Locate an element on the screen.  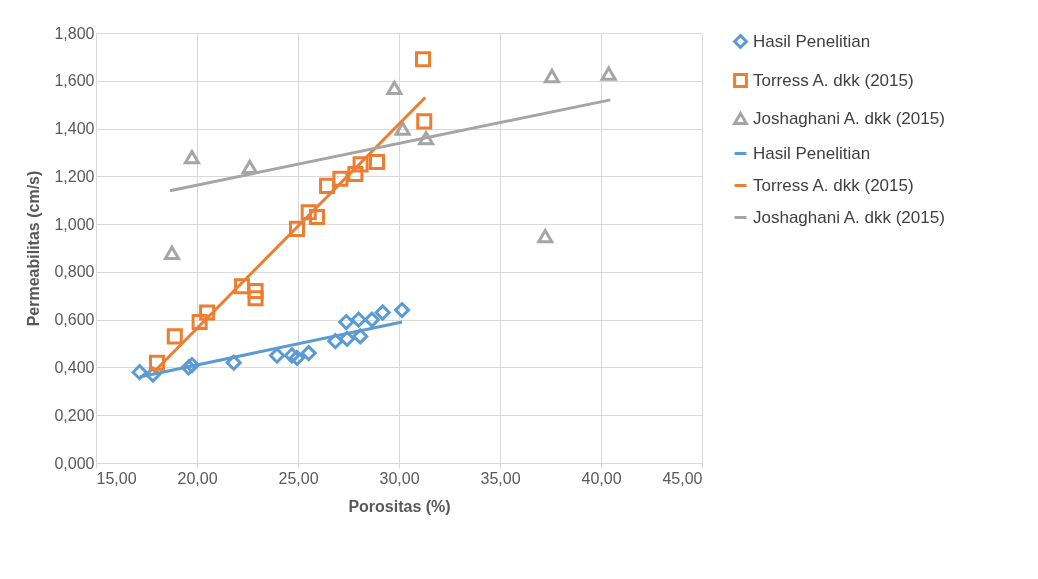
y-axis-title: Permeabilitas (cm/s) is located at coordinates (34, 248).